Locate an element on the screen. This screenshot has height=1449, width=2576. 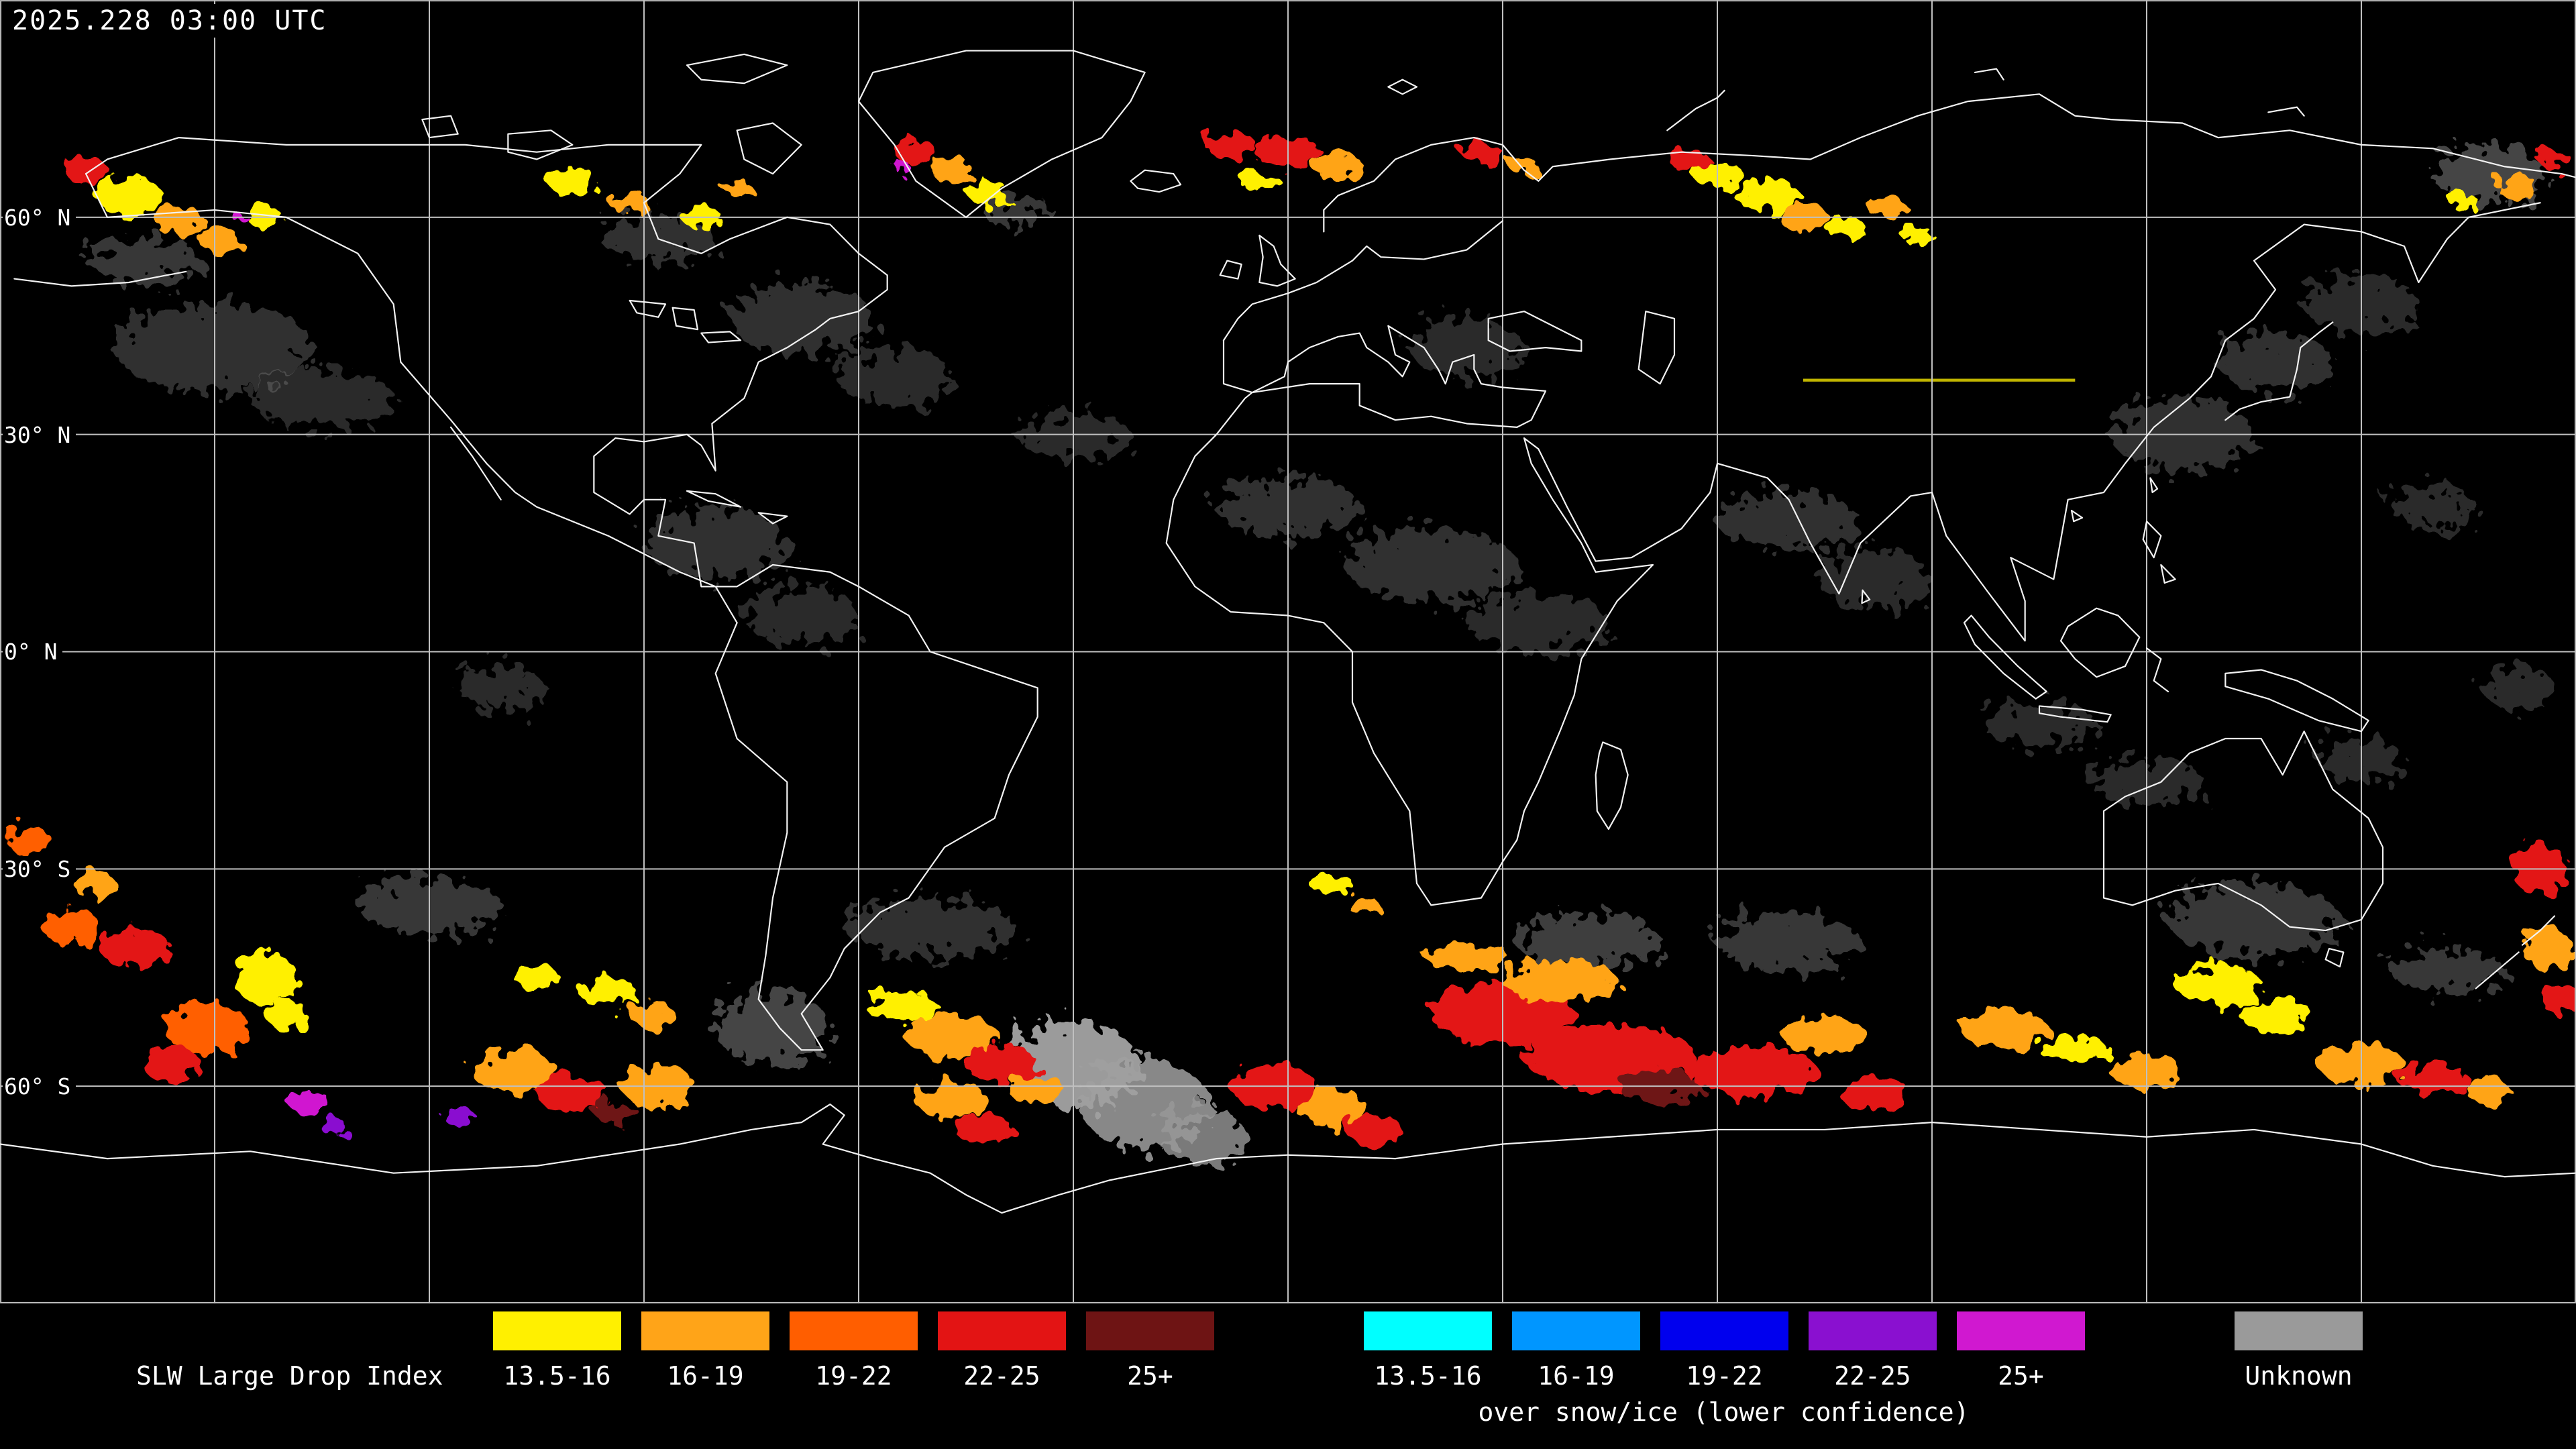
coastline-greenland-arctic is located at coordinates (1363, 134).